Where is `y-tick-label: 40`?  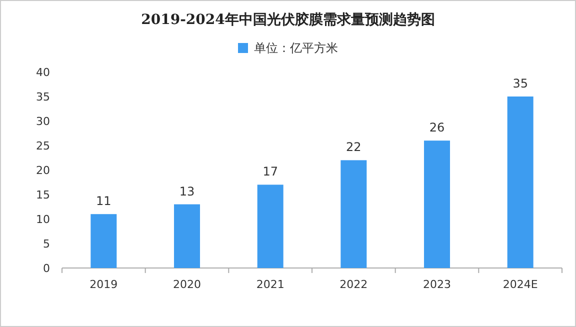
y-tick-label: 40 is located at coordinates (43, 72).